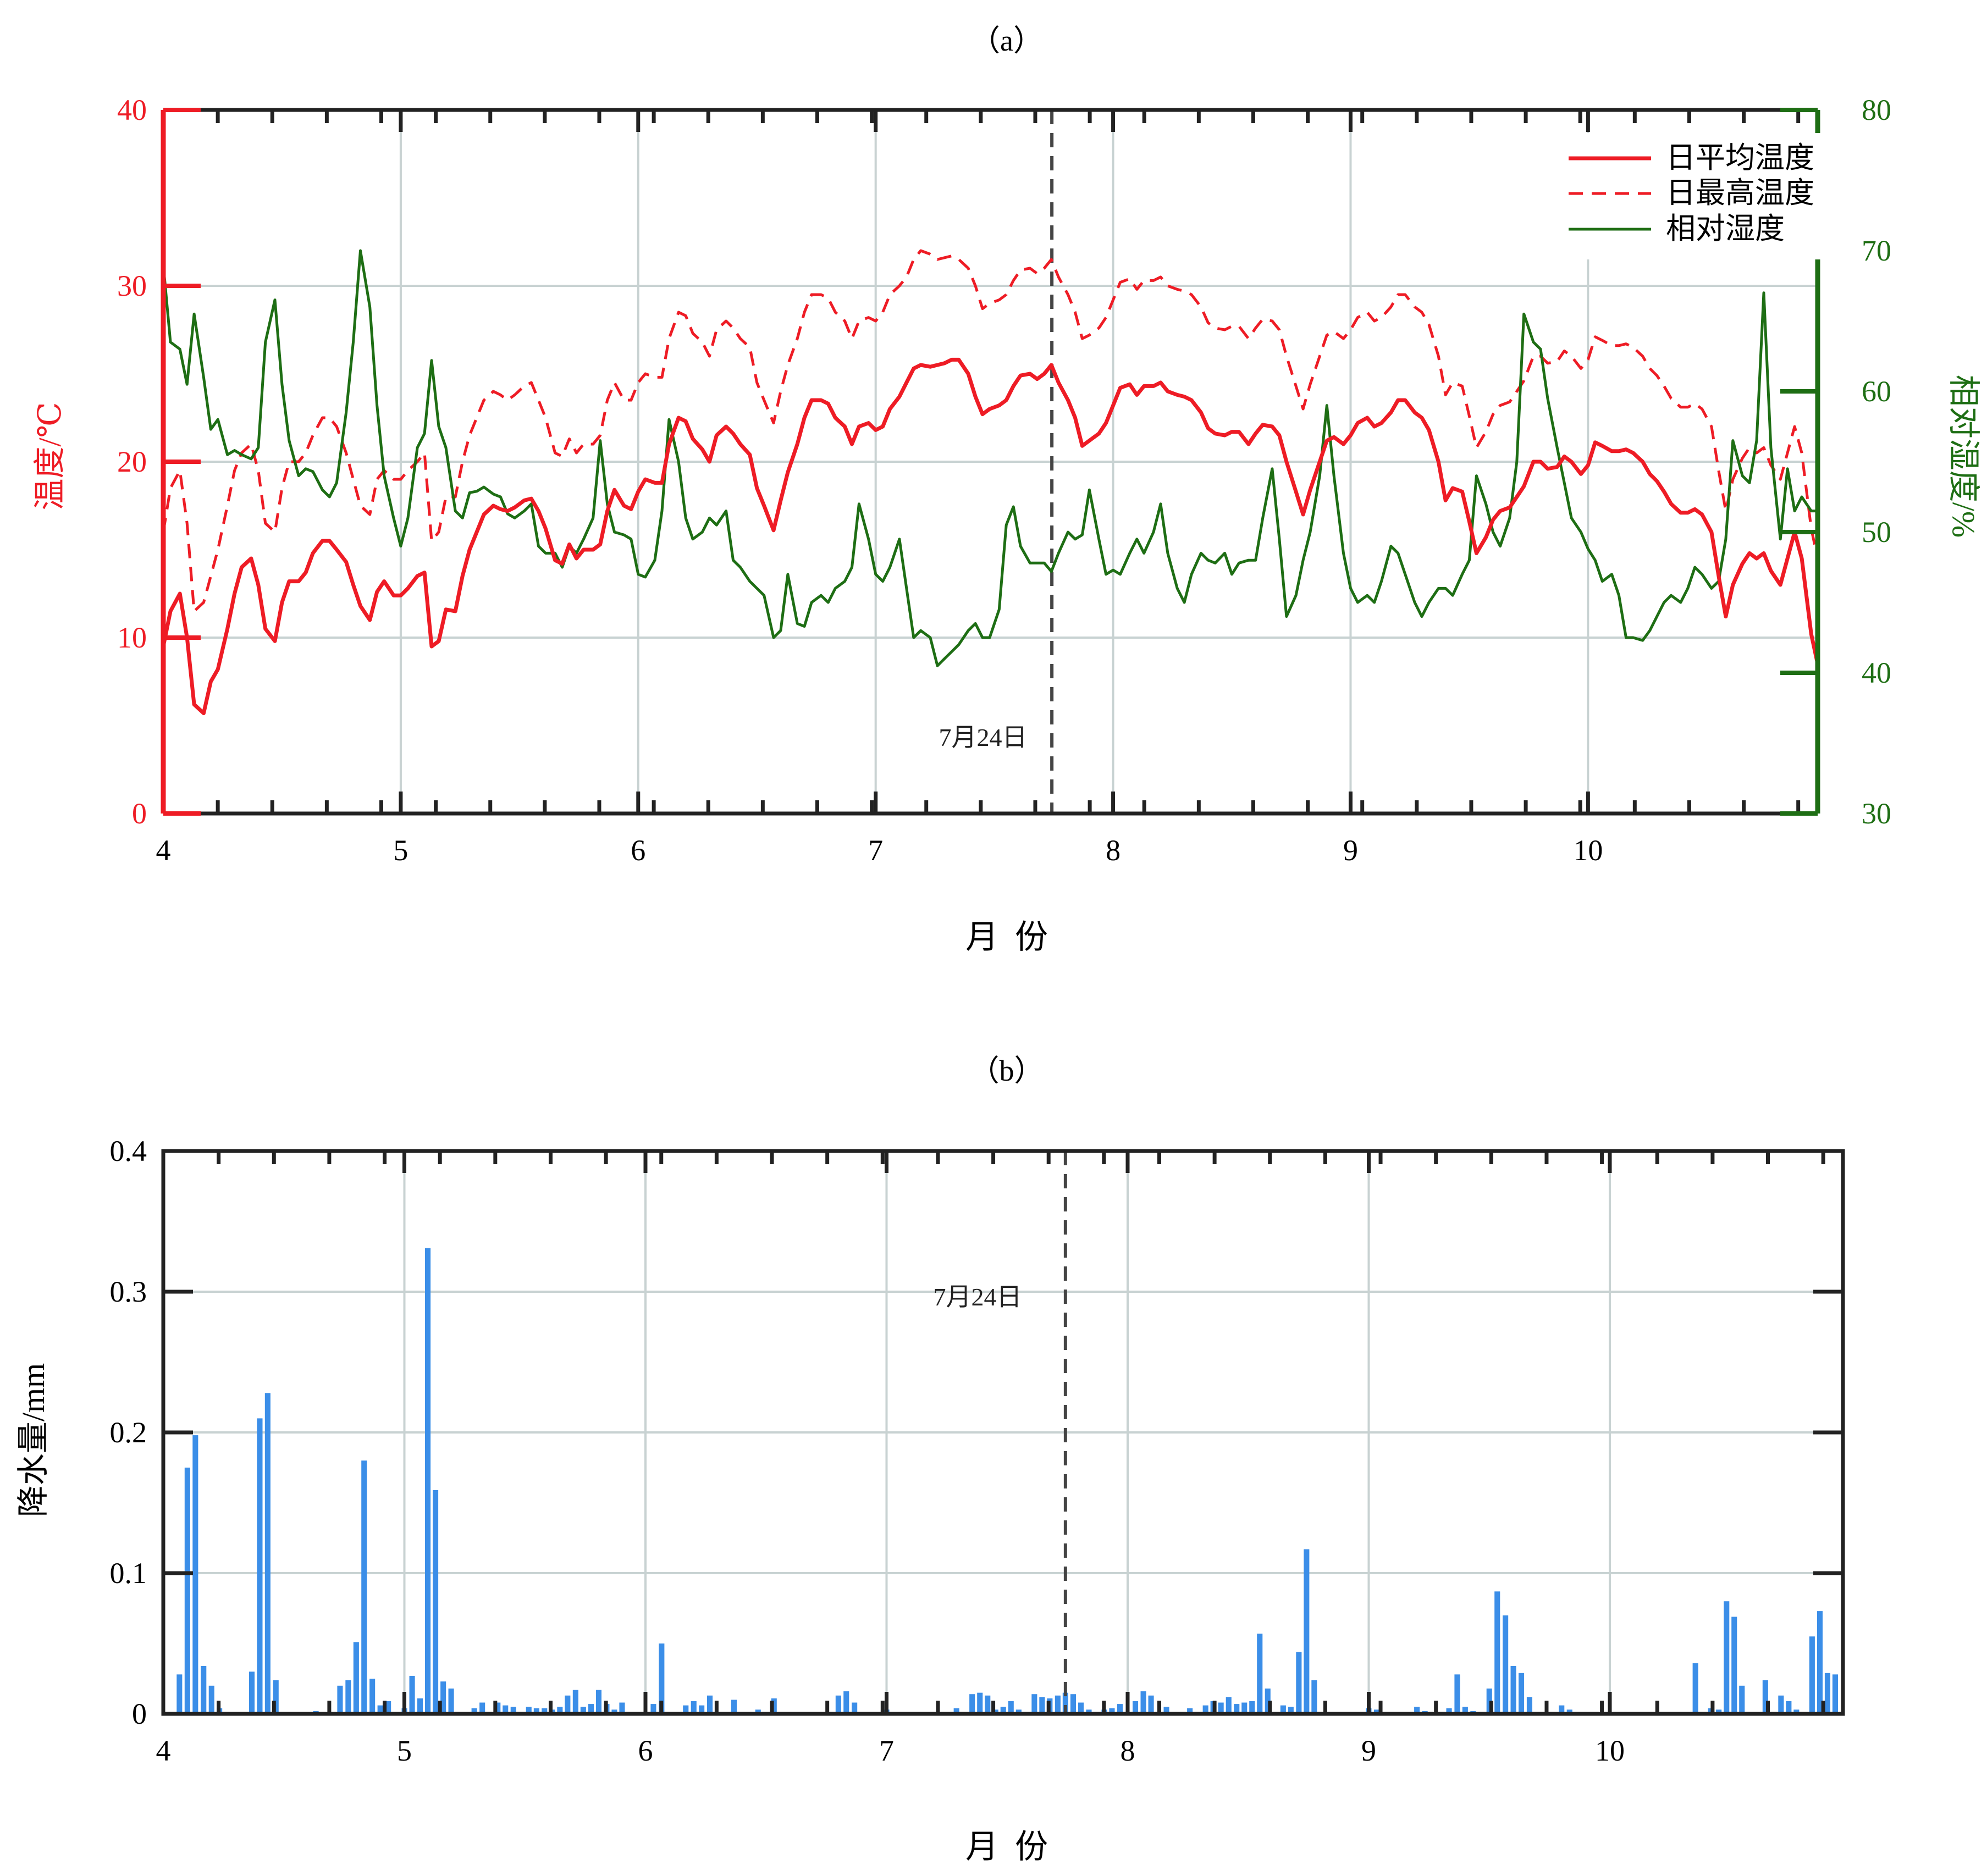 This screenshot has height=1876, width=1987. Describe the element at coordinates (139, 813) in the screenshot. I see `left-y-tick-label: 0` at that location.